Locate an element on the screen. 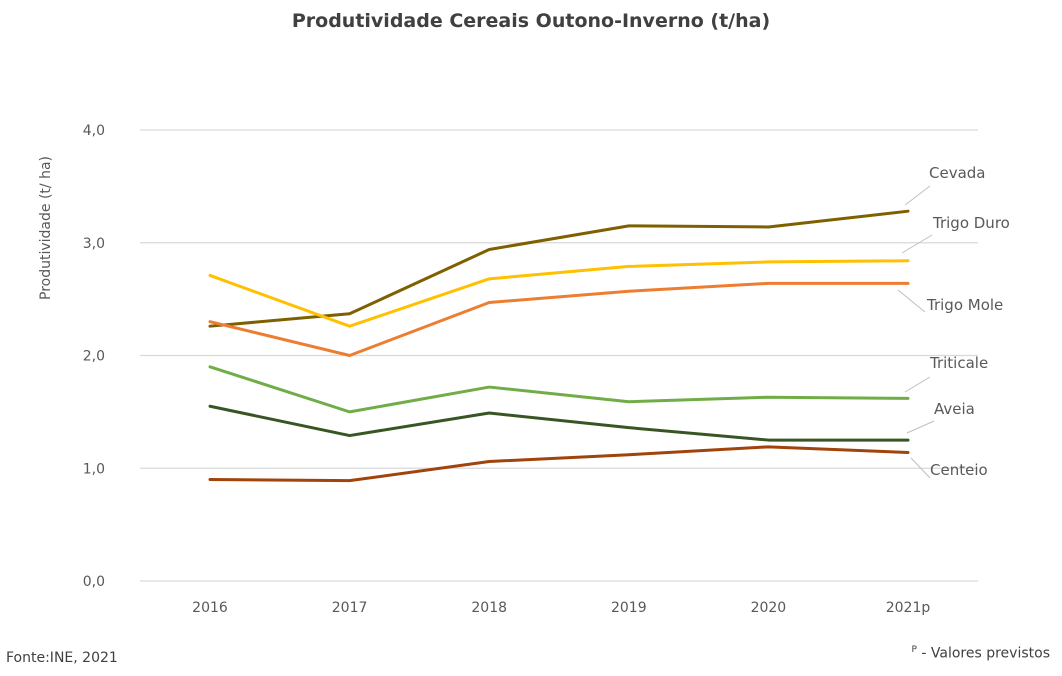 The height and width of the screenshot is (676, 1062). series-label: Trigo Duro is located at coordinates (971, 223).